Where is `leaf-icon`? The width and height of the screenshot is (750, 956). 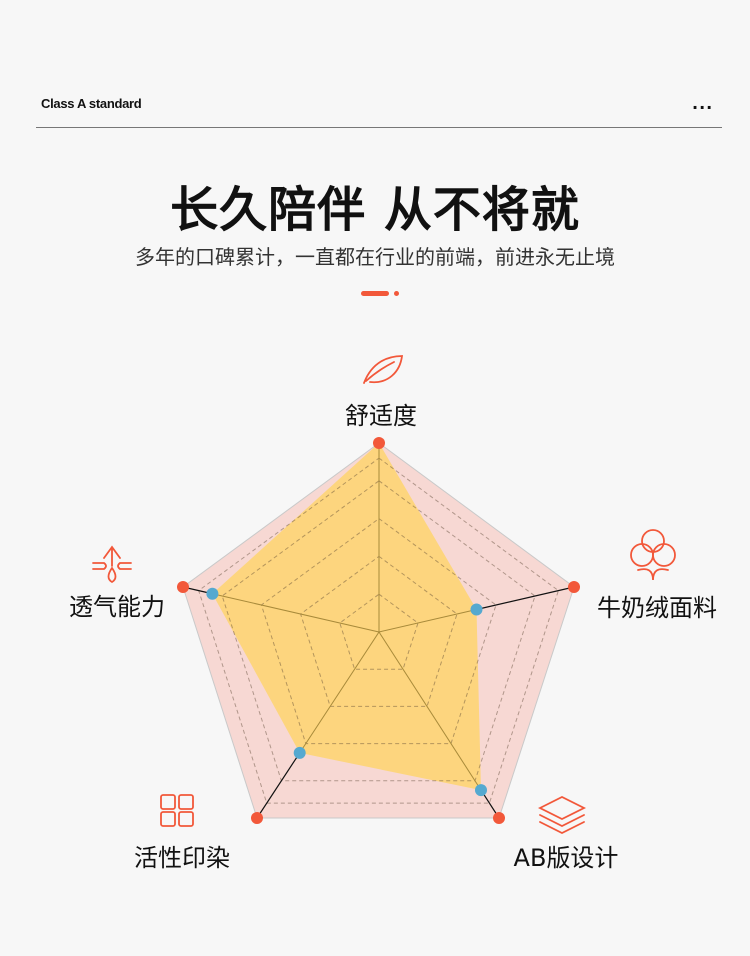 leaf-icon is located at coordinates (383, 369).